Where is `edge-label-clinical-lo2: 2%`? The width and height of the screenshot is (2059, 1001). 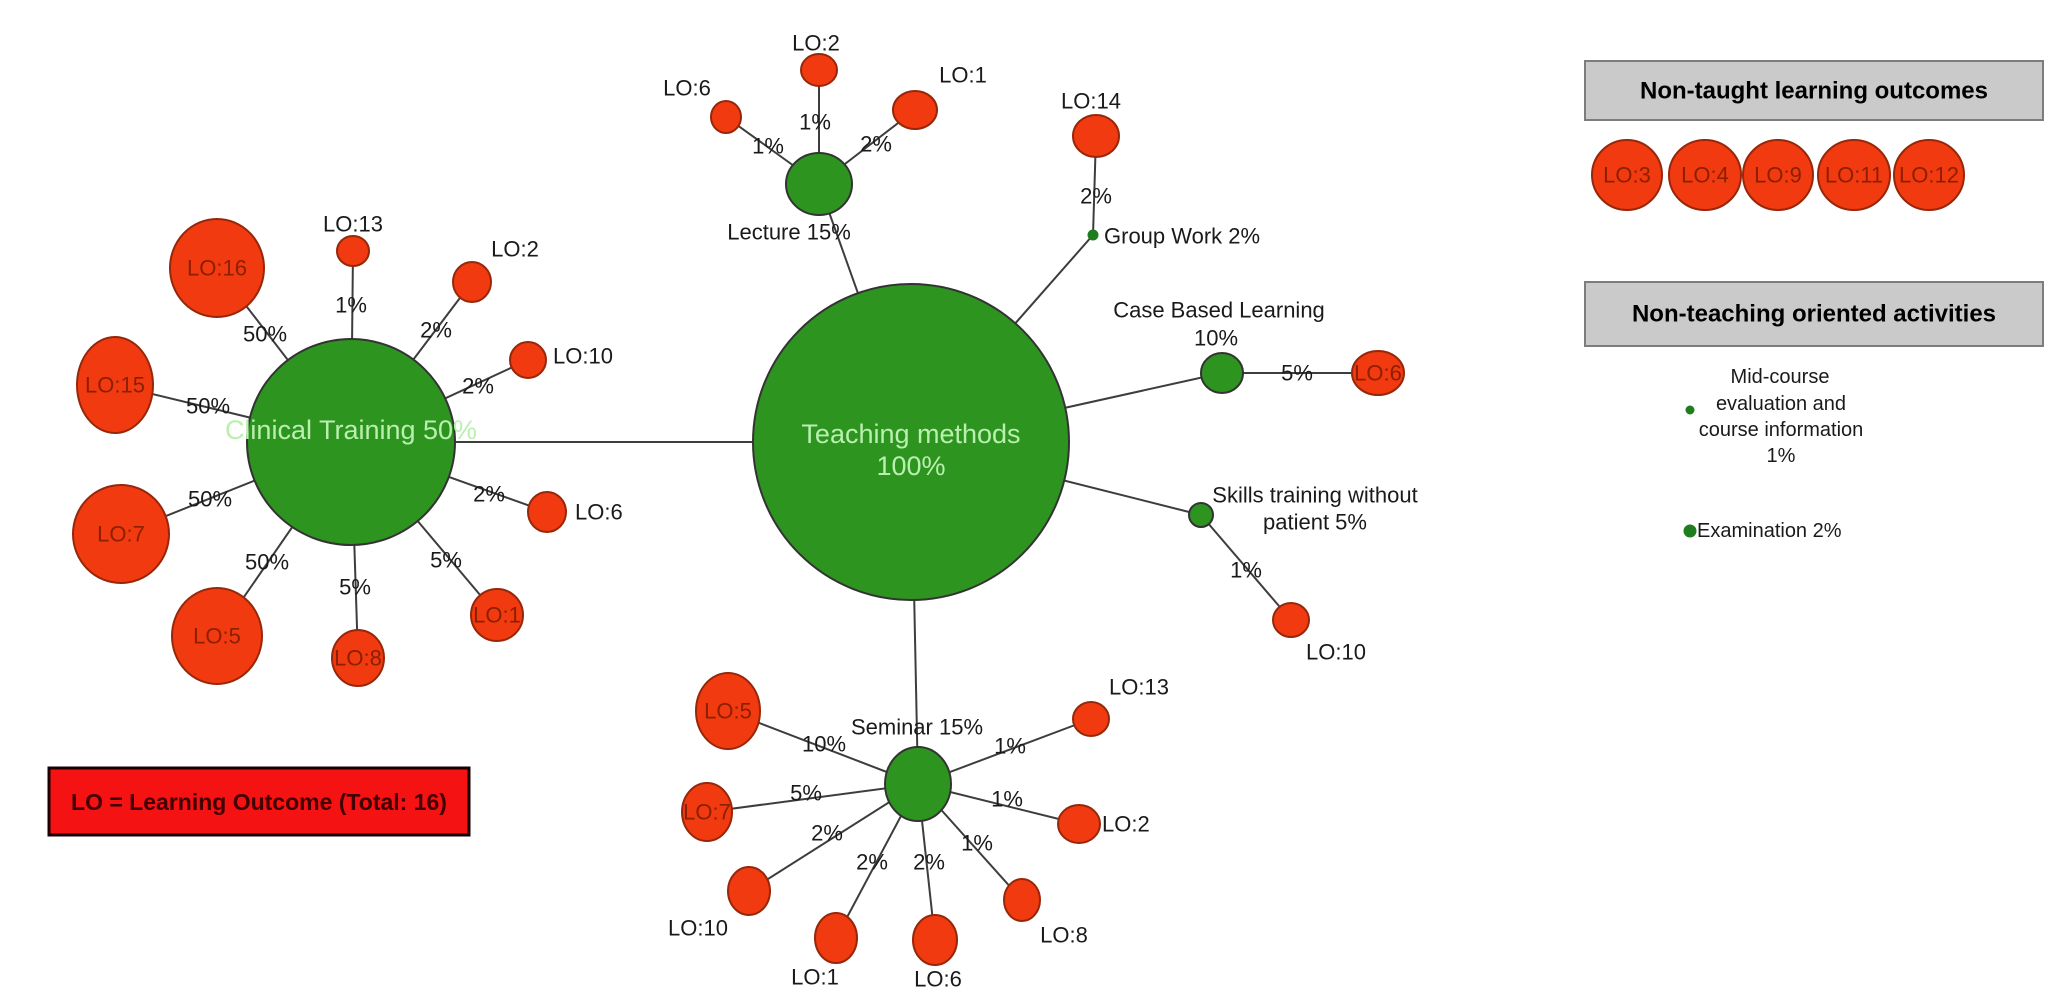
edge-label-clinical-lo2: 2% is located at coordinates (436, 330).